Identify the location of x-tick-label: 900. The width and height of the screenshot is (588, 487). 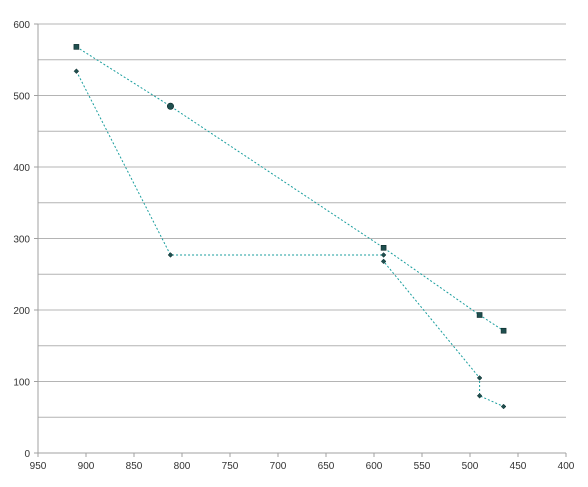
(86, 466).